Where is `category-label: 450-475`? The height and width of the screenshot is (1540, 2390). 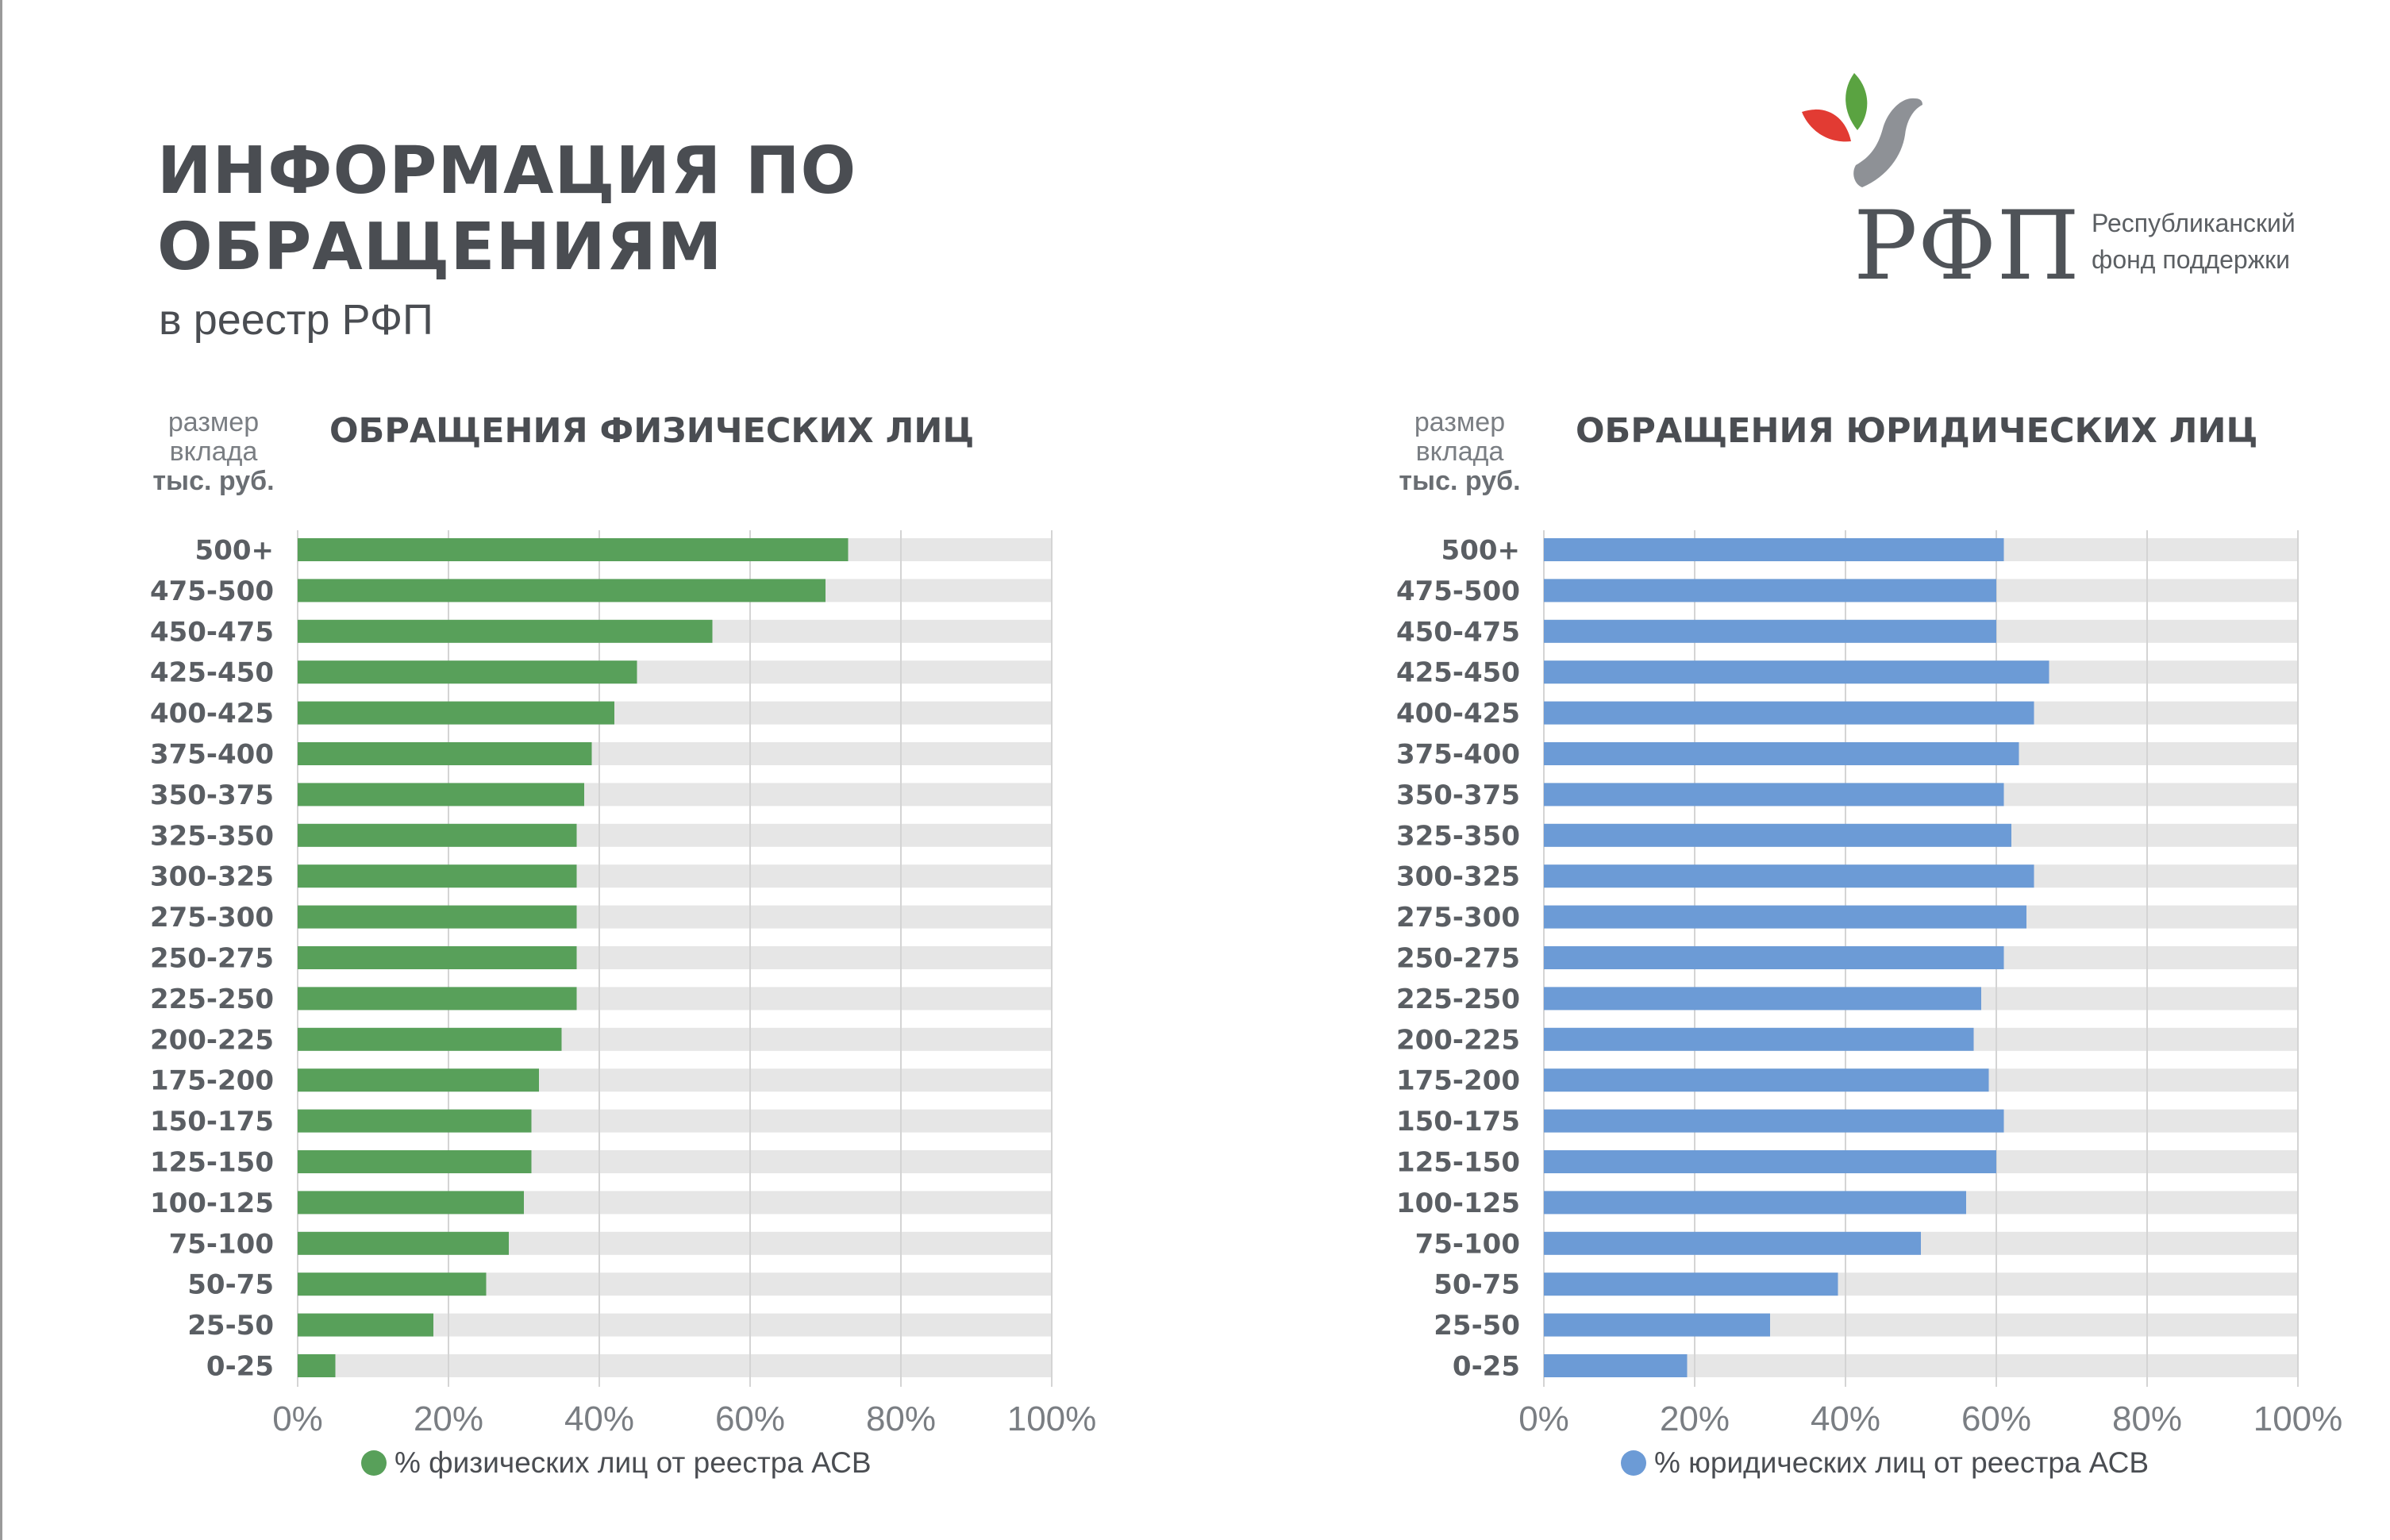 category-label: 450-475 is located at coordinates (1458, 632).